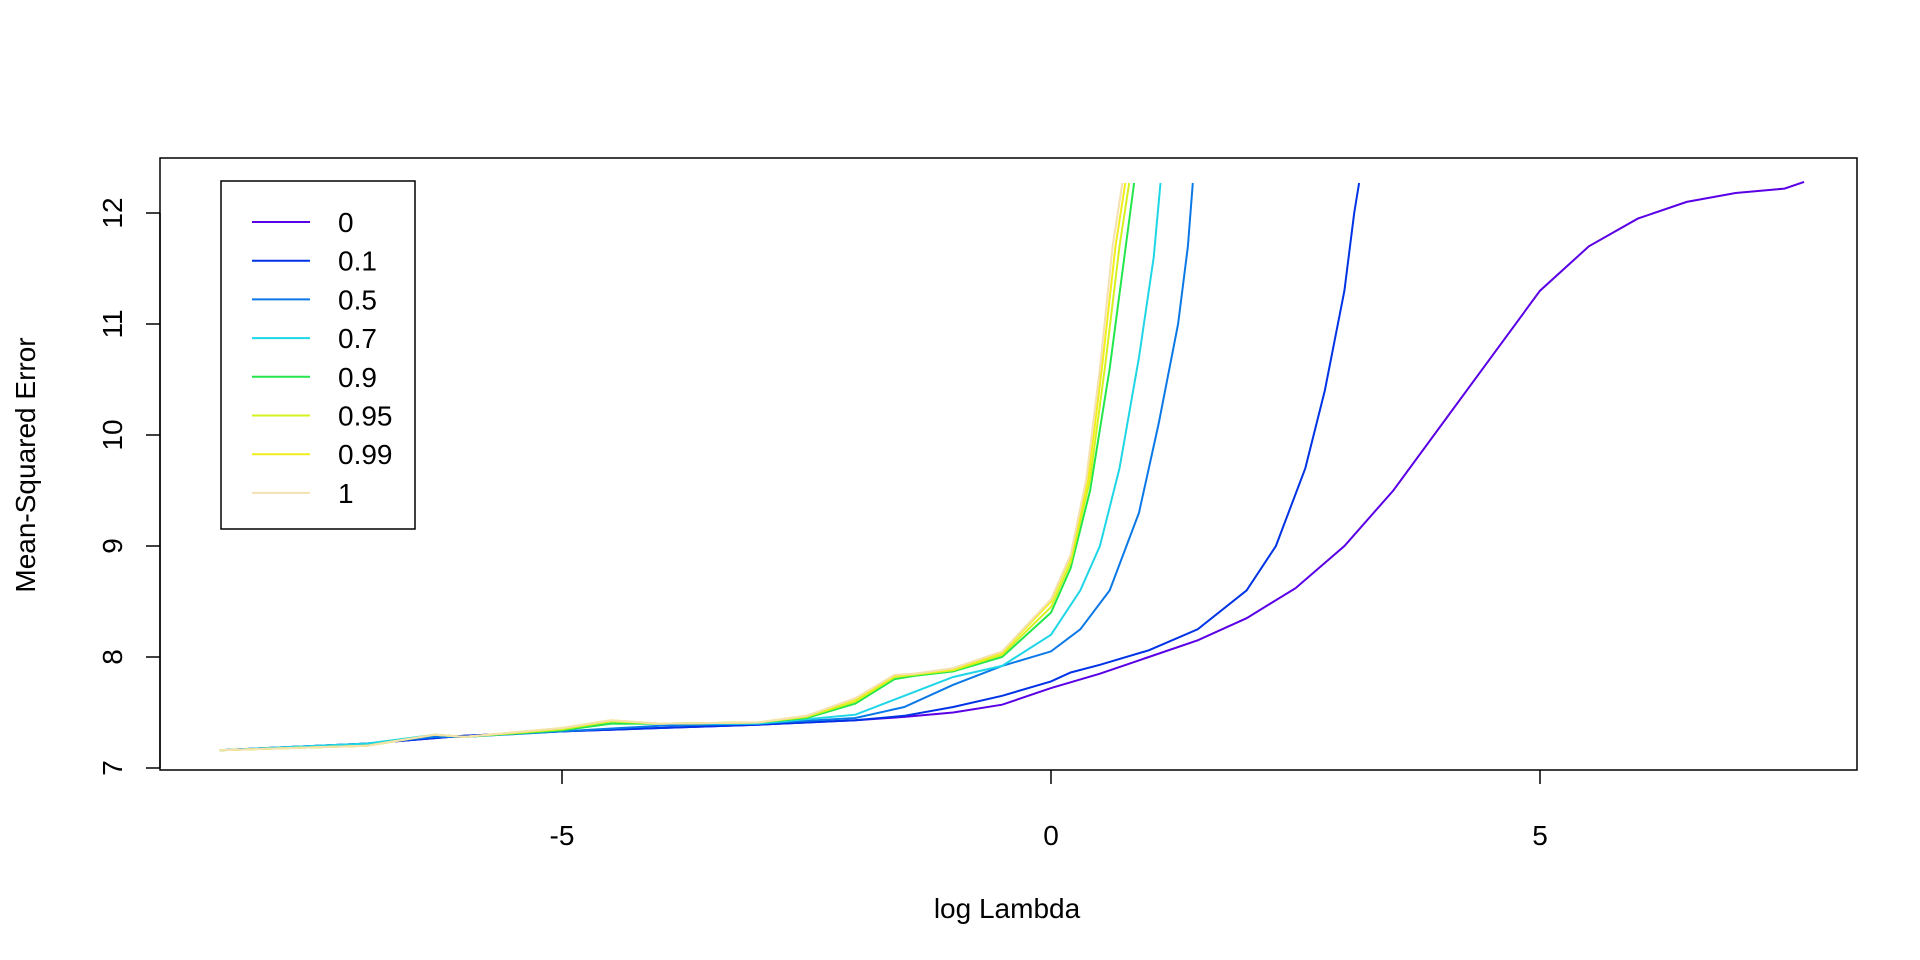  What do you see at coordinates (346, 493) in the screenshot?
I see `legend-label-1: 1` at bounding box center [346, 493].